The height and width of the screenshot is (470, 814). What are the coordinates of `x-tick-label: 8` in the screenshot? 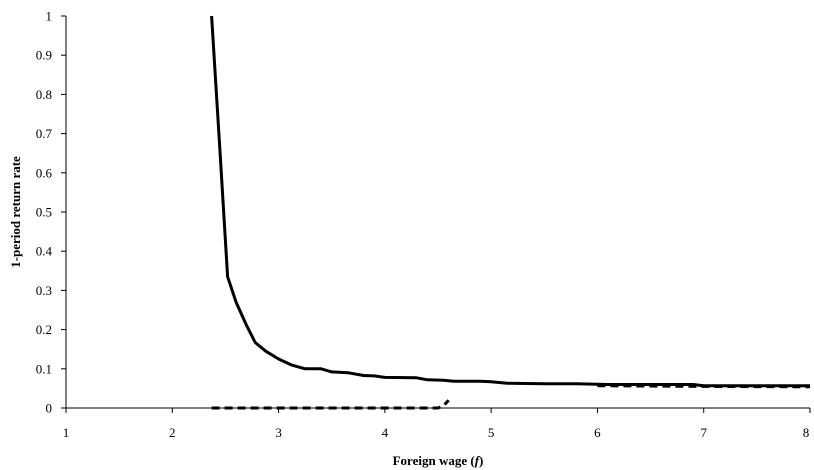 It's located at (806, 432).